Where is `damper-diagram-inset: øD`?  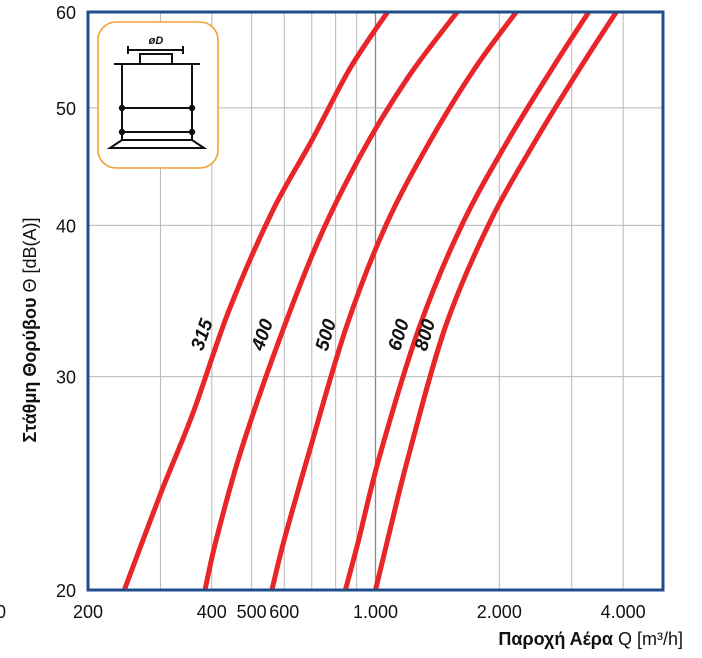 damper-diagram-inset: øD is located at coordinates (158, 95).